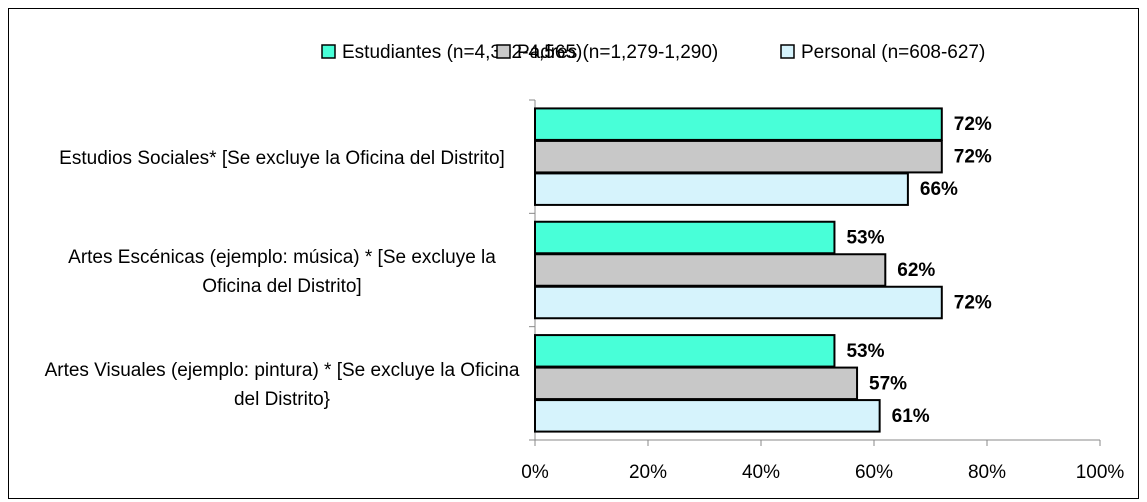  Describe the element at coordinates (1100, 472) in the screenshot. I see `x-tick-label: 100%` at that location.